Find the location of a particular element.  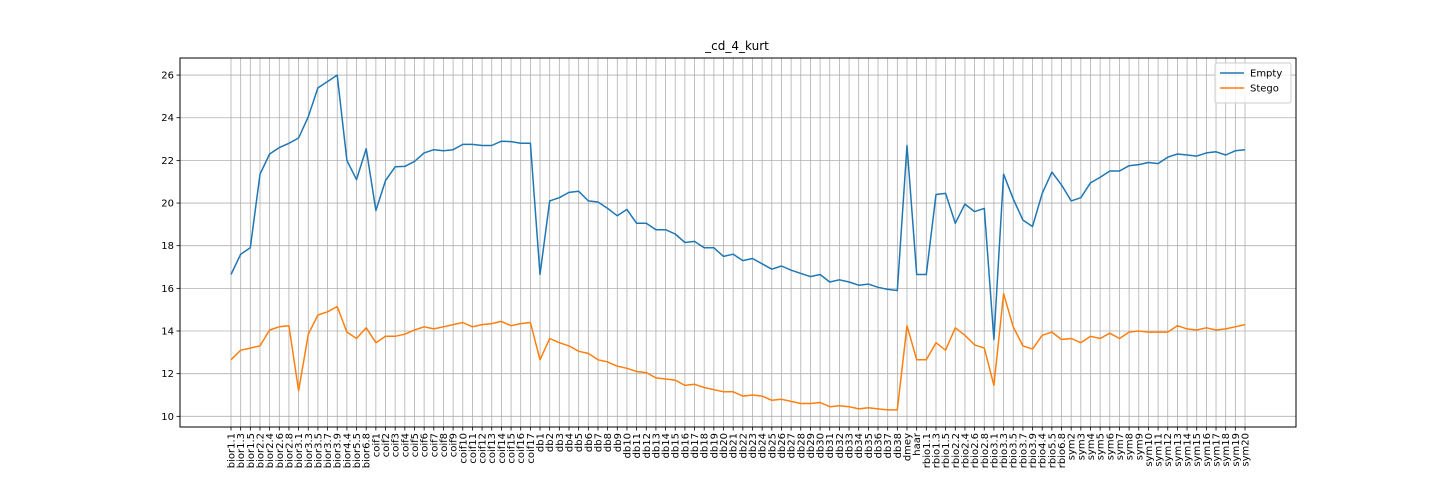

legend-label: Empty is located at coordinates (1266, 74).